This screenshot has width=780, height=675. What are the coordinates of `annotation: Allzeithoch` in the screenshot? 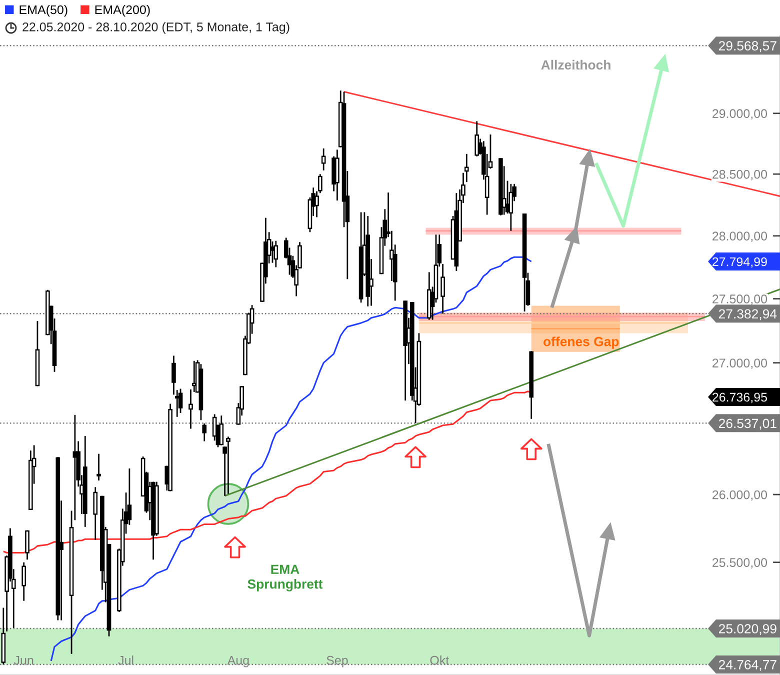 It's located at (575, 65).